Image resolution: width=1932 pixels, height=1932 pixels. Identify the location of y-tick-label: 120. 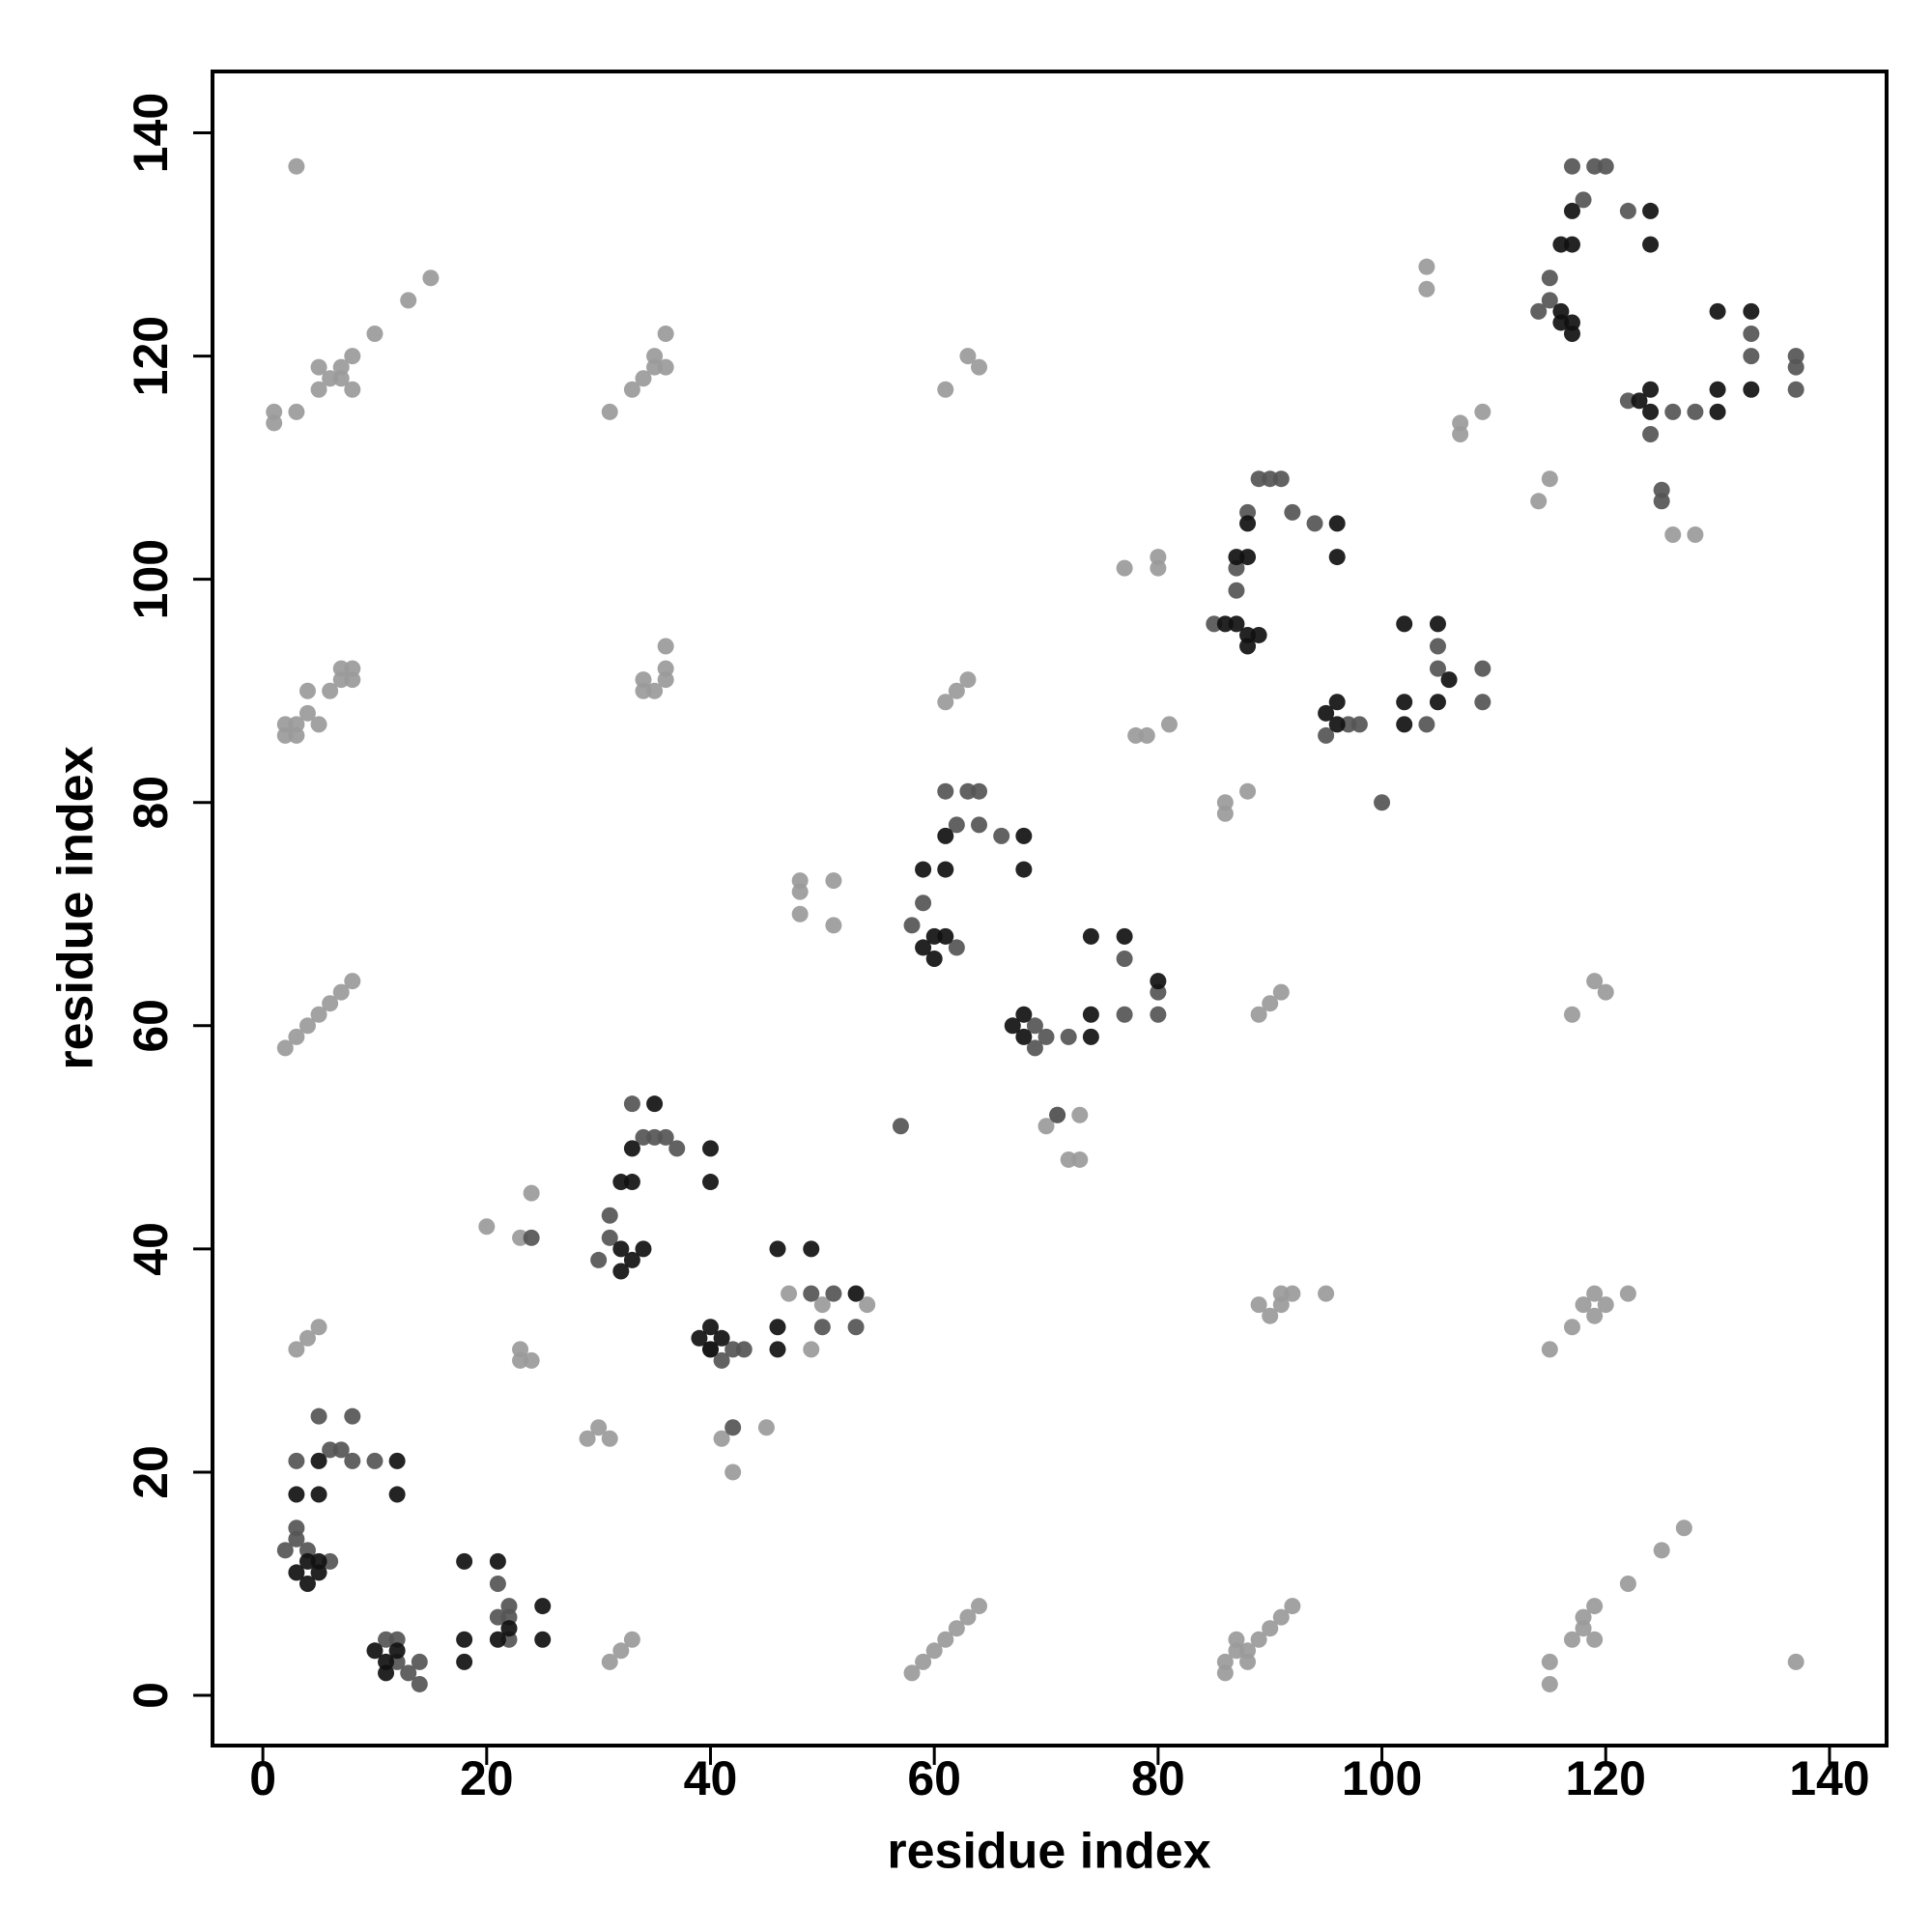
(151, 356).